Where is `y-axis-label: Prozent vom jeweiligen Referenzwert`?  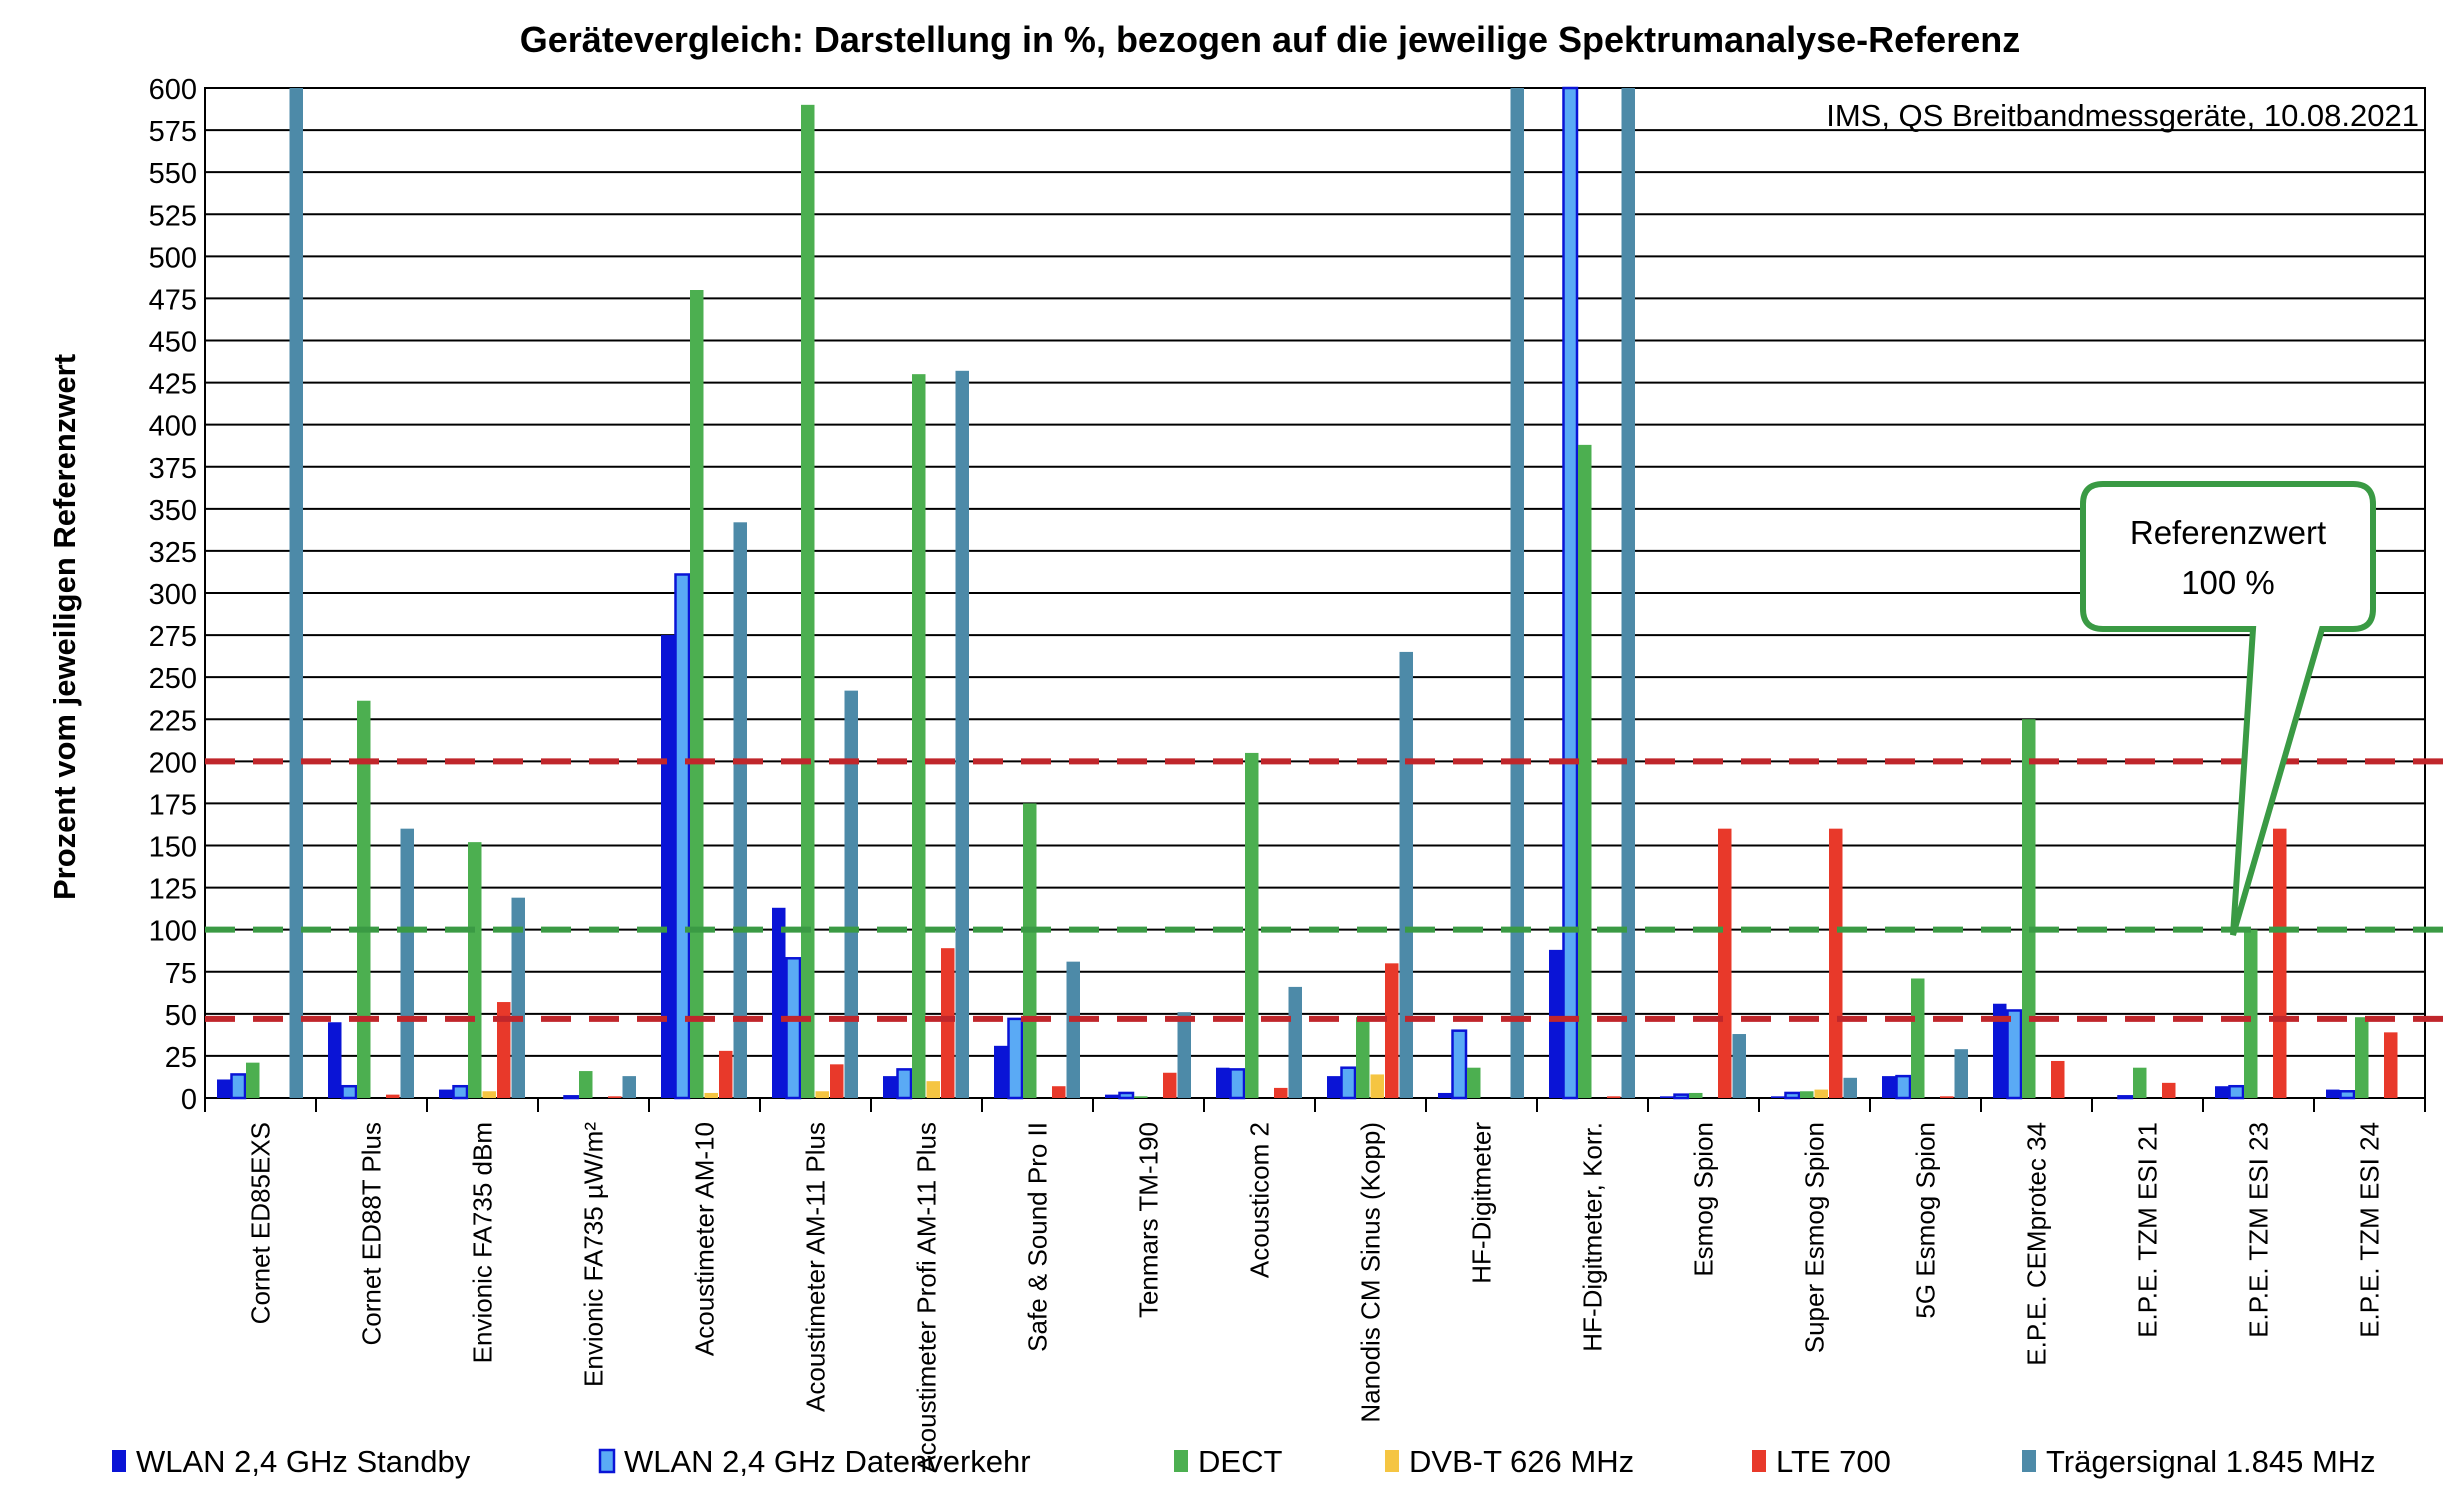 y-axis-label: Prozent vom jeweiligen Referenzwert is located at coordinates (64, 627).